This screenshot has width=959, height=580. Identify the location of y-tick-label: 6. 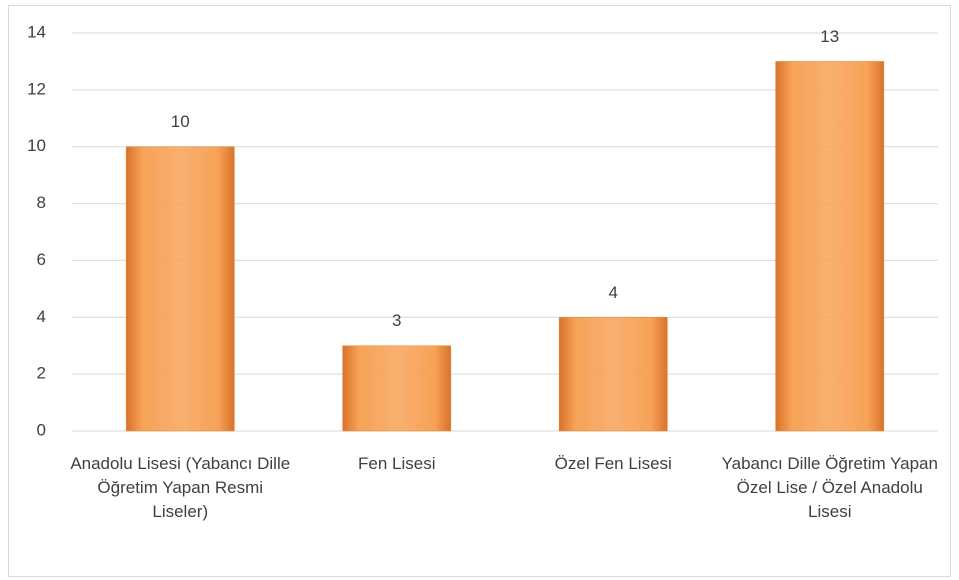
(41, 259).